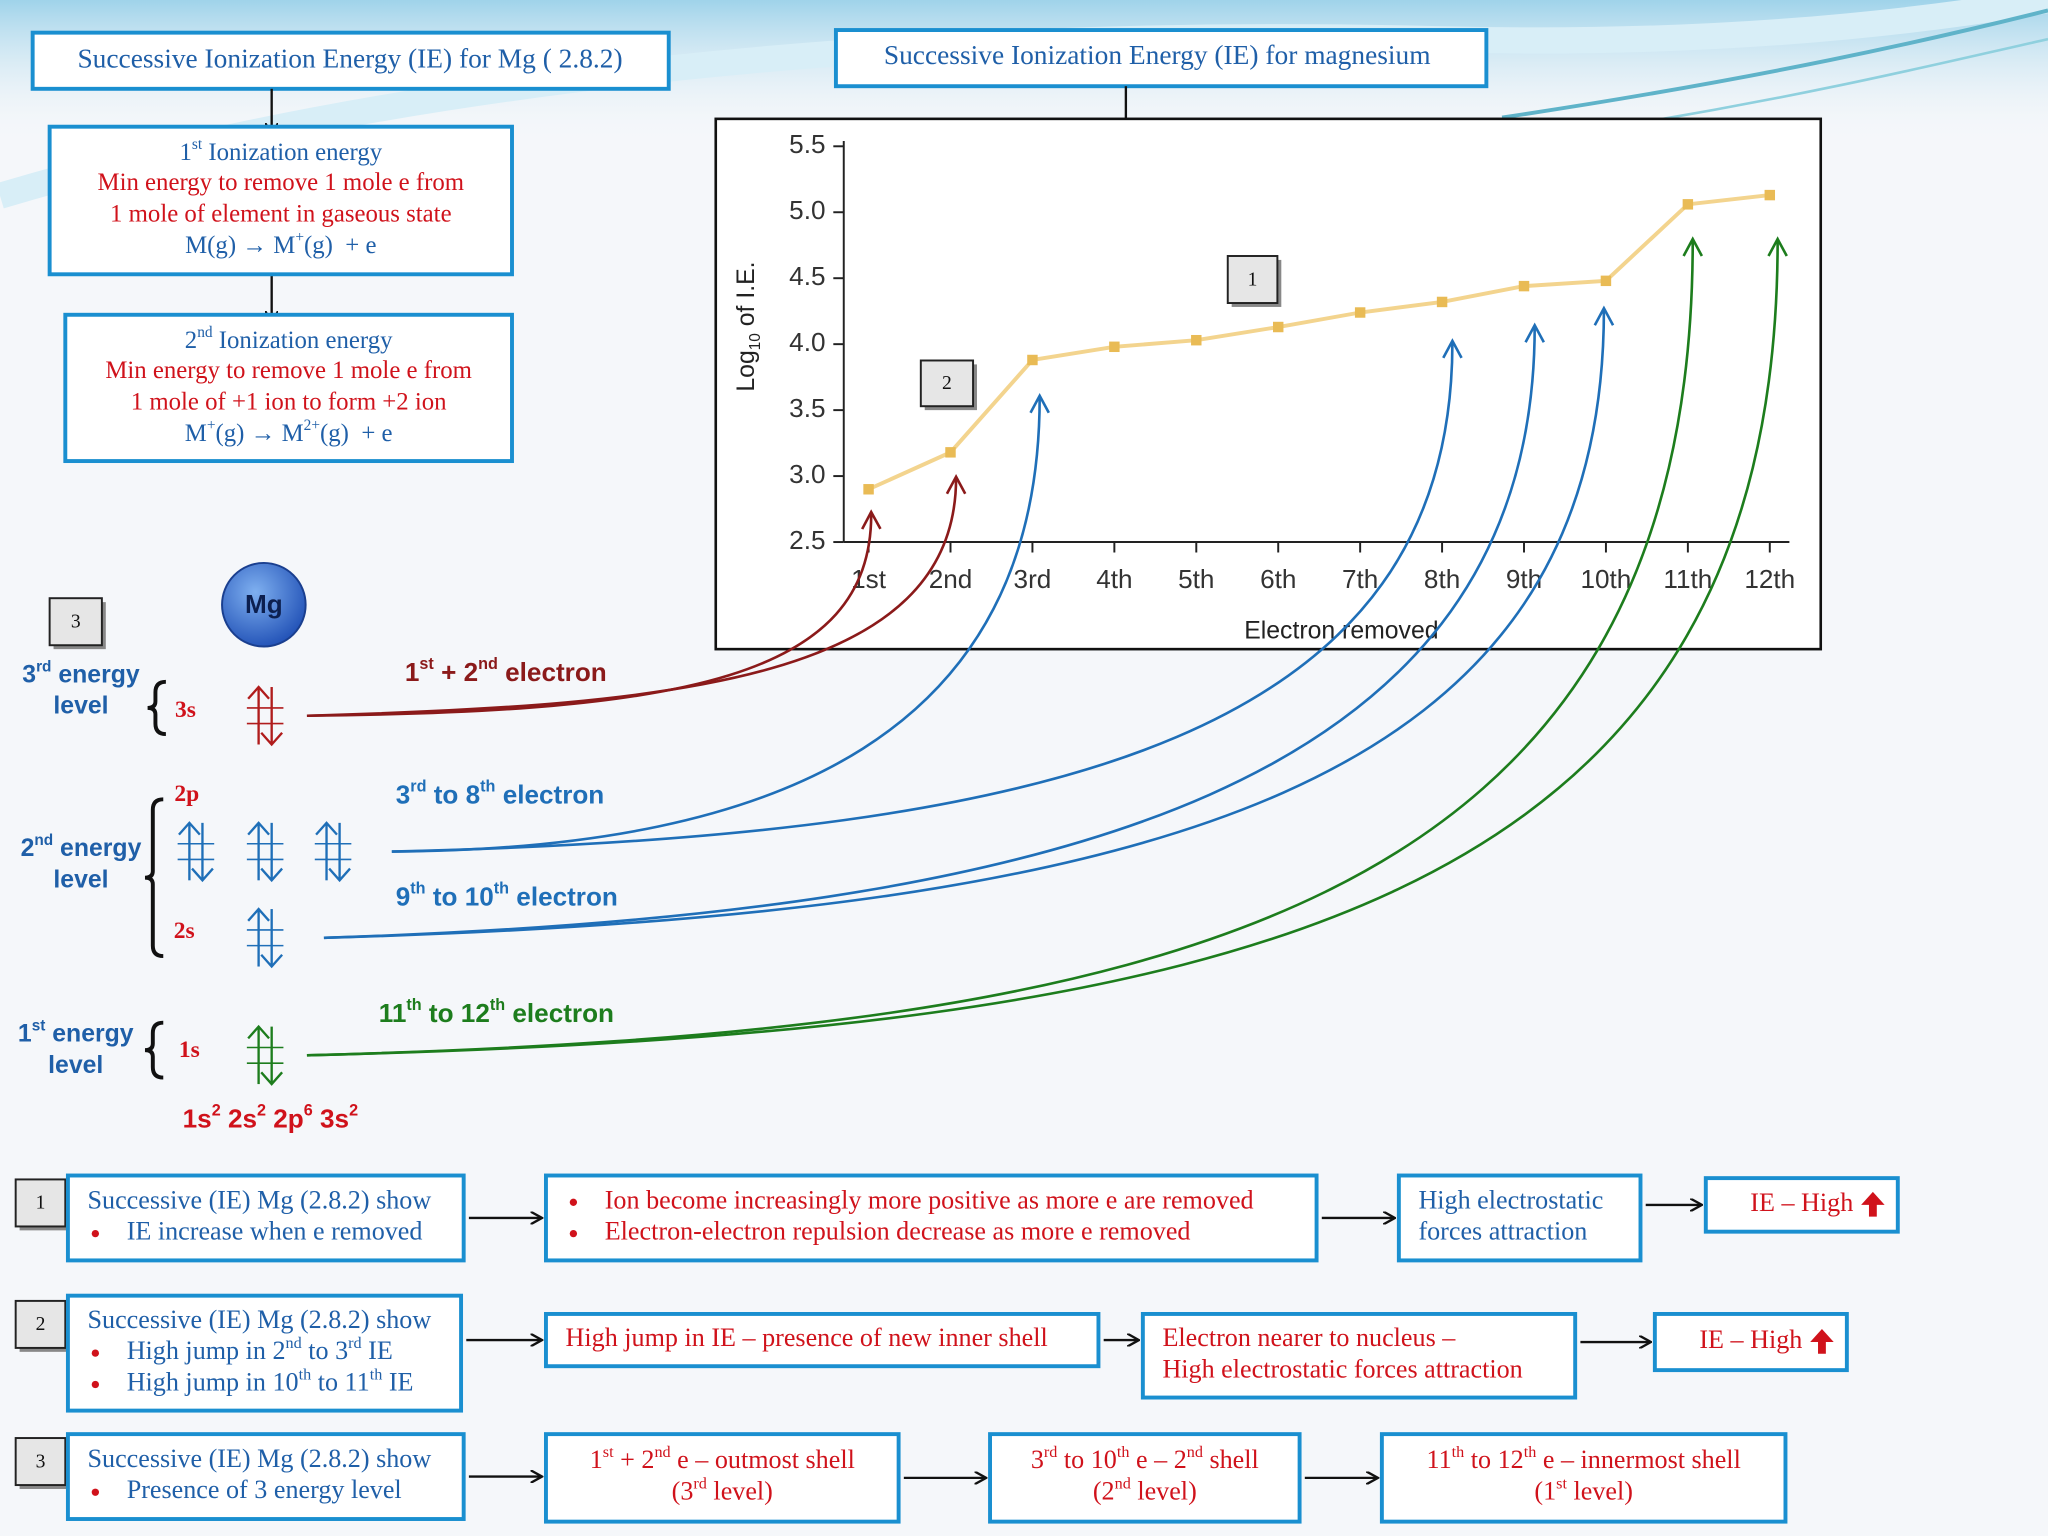 Image resolution: width=2048 pixels, height=1536 pixels. I want to click on text-part: (g) + e, so click(356, 433).